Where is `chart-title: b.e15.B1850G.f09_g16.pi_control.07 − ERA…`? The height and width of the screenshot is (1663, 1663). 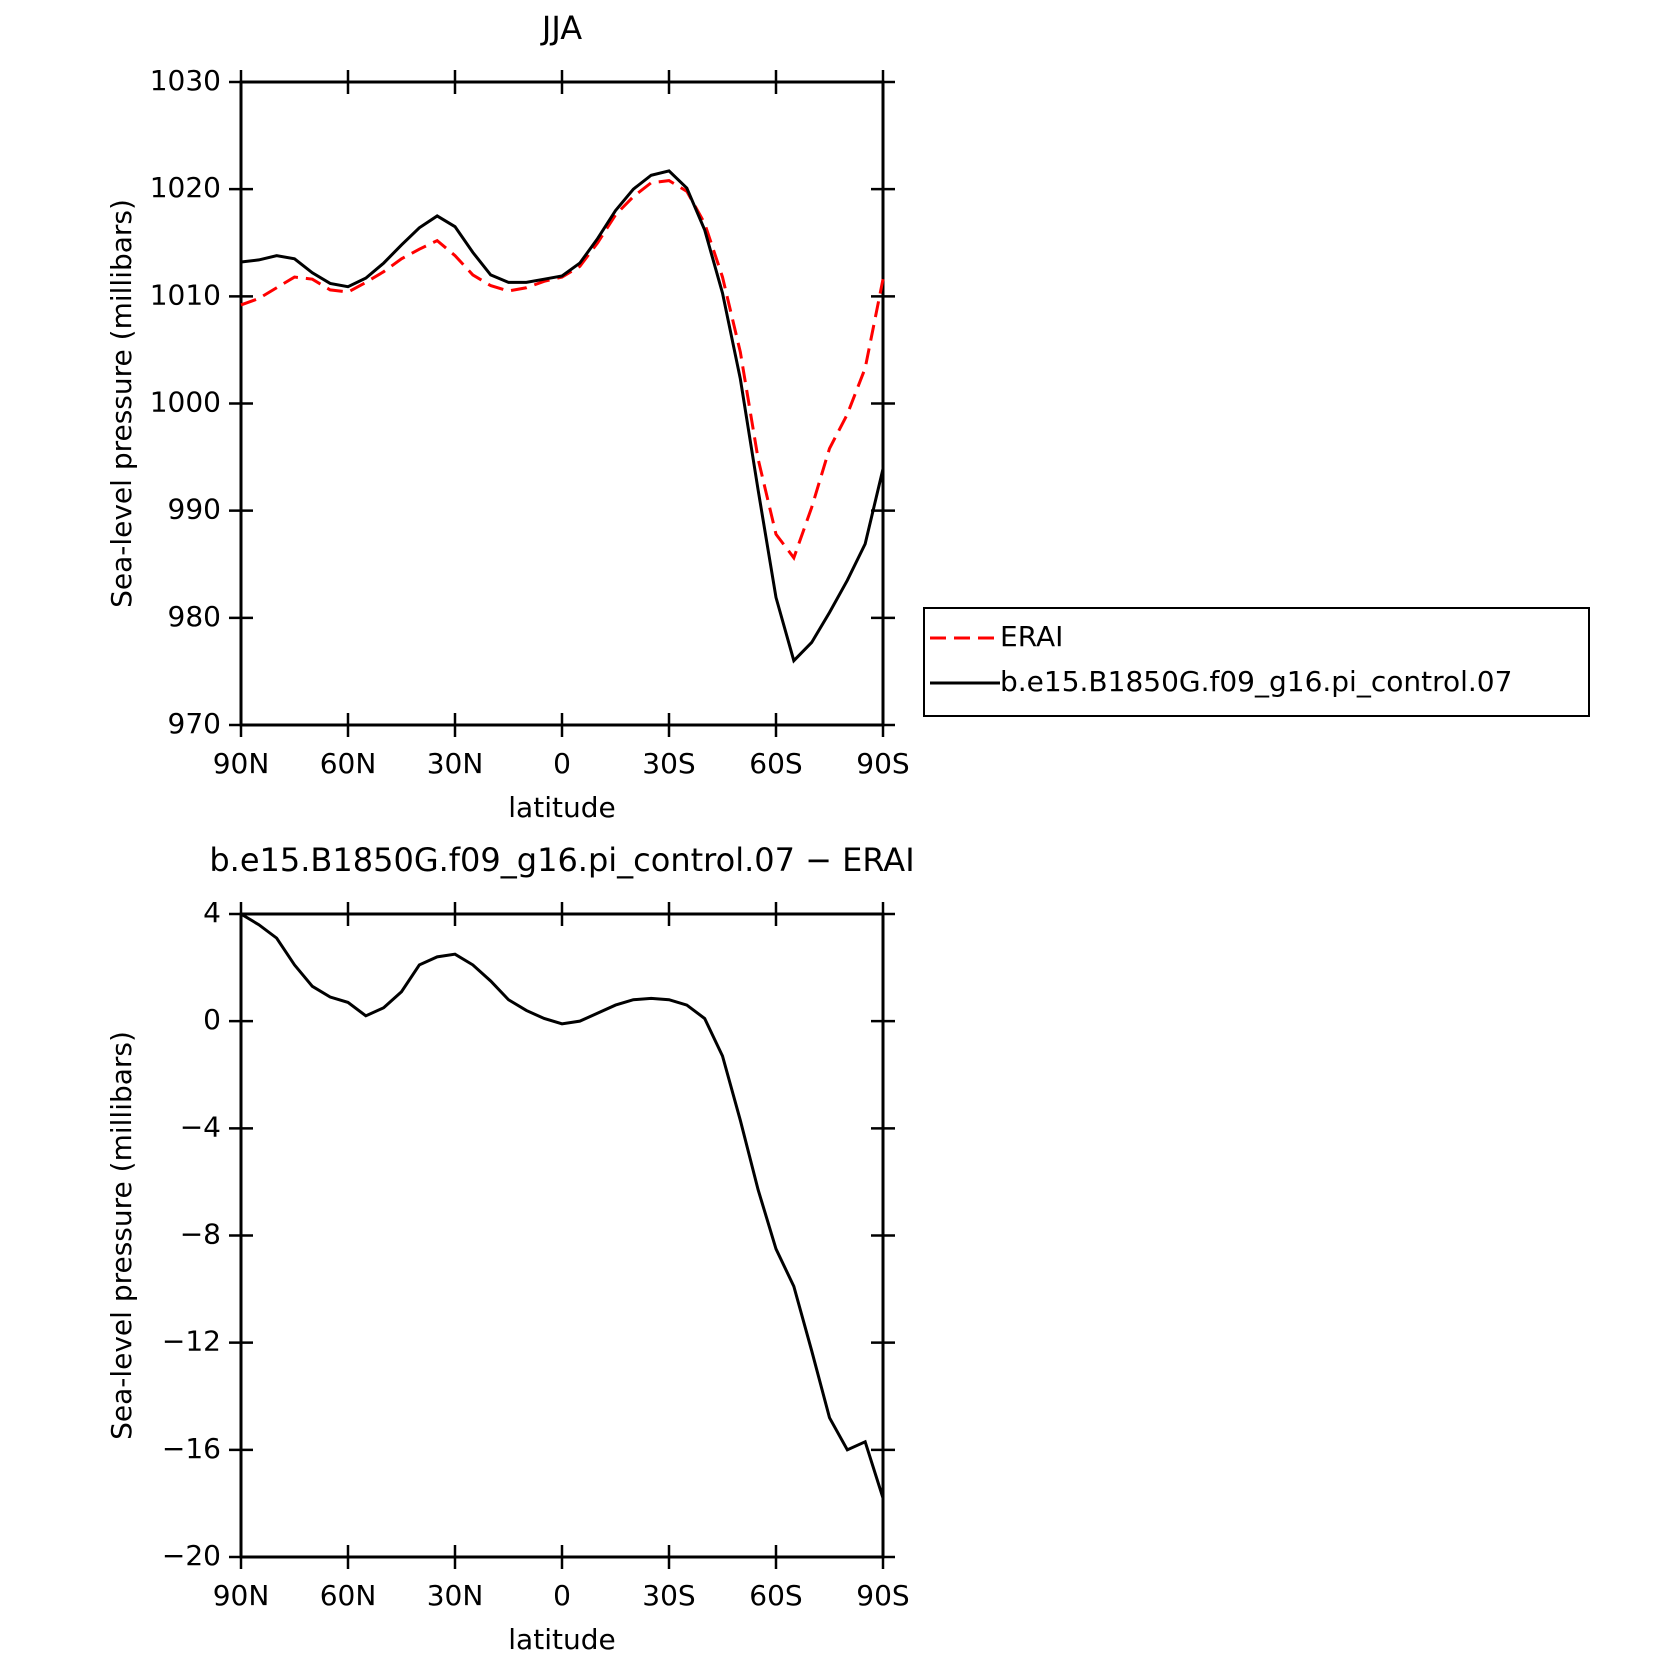 chart-title: b.e15.B1850G.f09_g16.pi_control.07 − ERA… is located at coordinates (561, 860).